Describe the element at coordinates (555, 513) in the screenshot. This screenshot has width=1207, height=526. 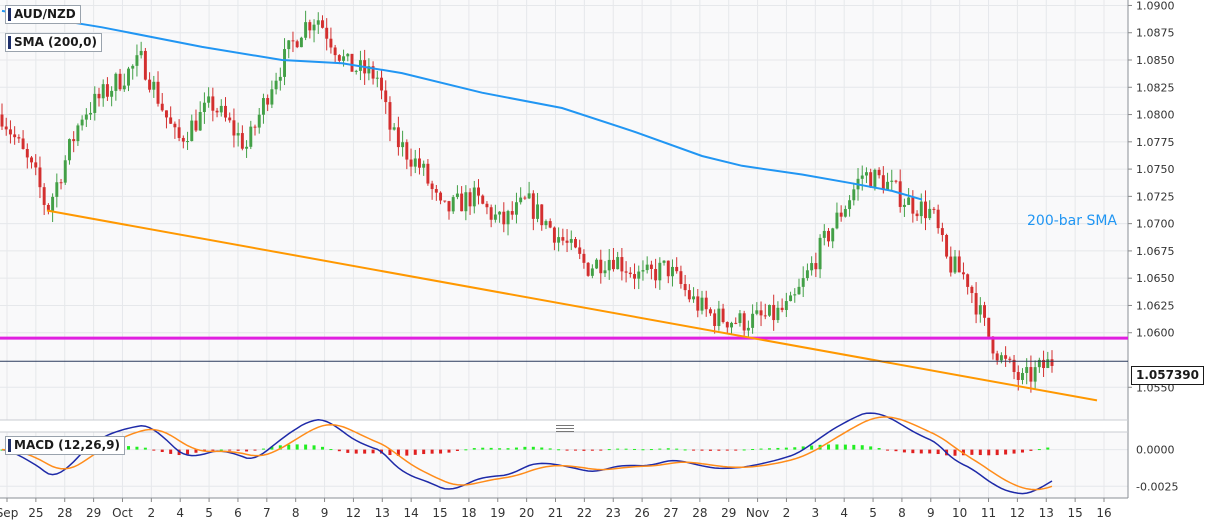
I see `x-tick-label: 21` at that location.